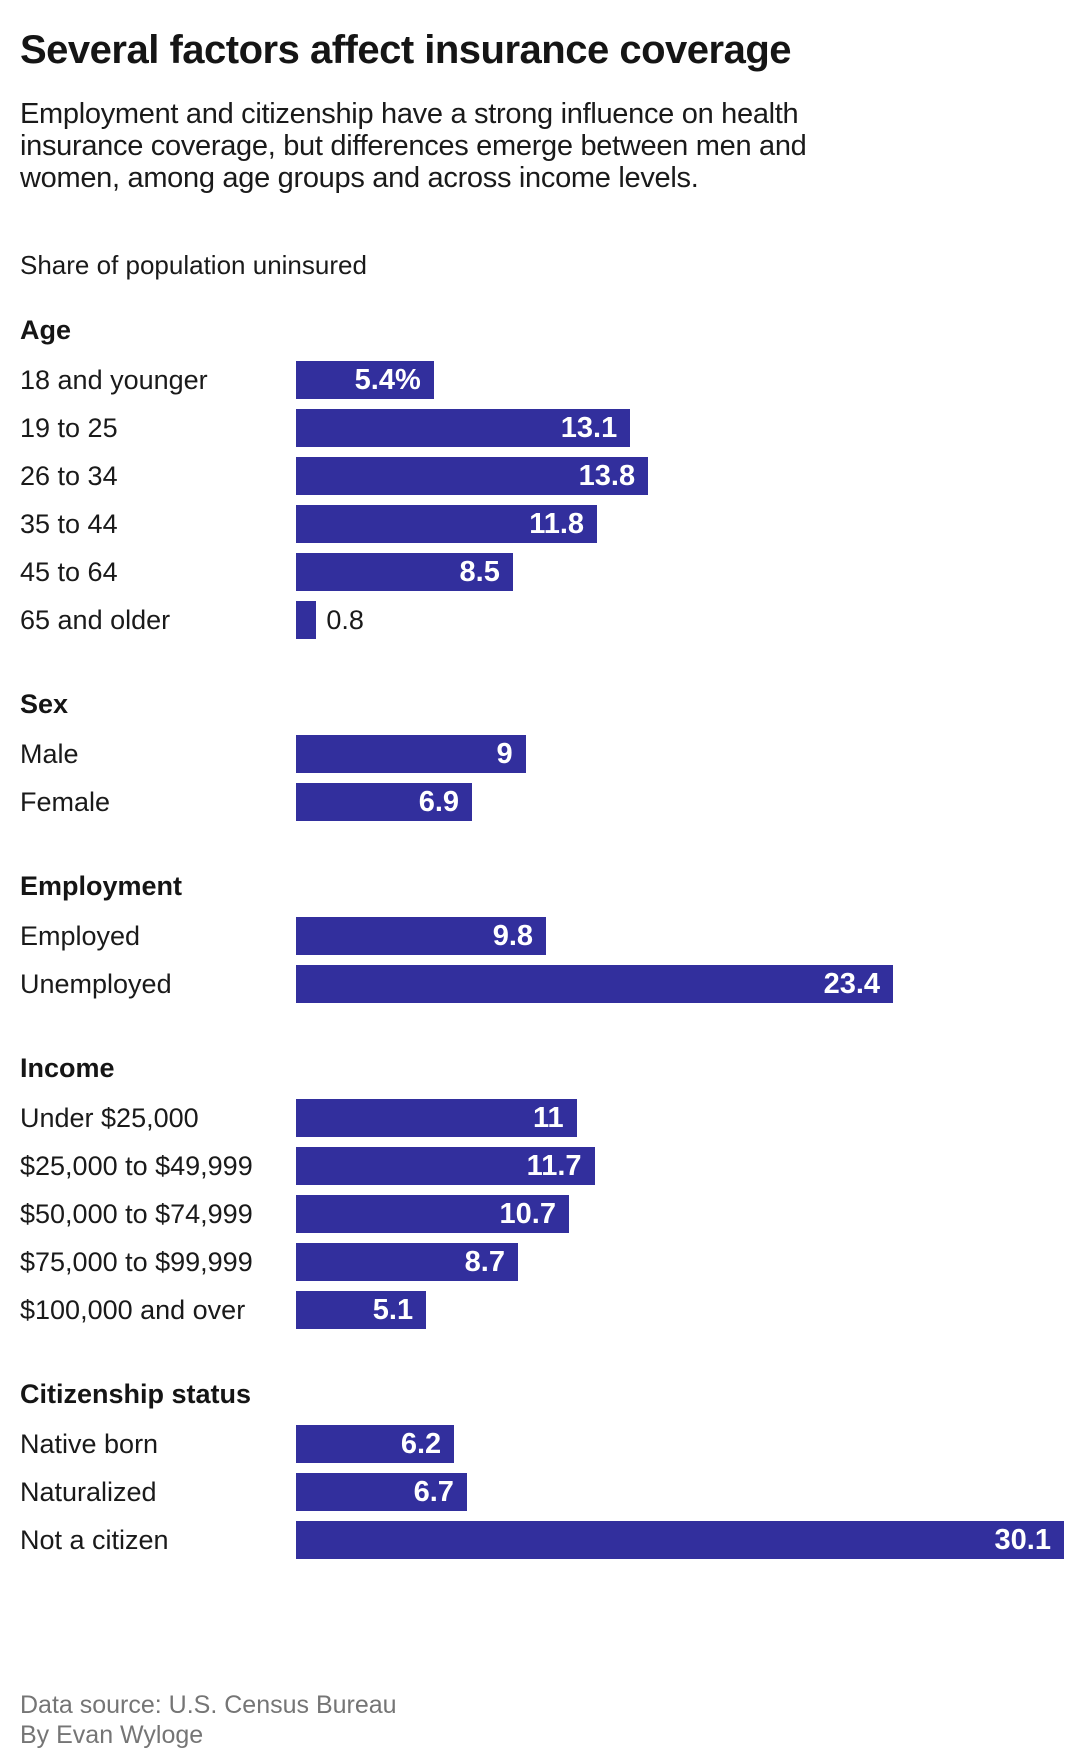  What do you see at coordinates (345, 619) in the screenshot?
I see `bar-value-label: 0.8` at bounding box center [345, 619].